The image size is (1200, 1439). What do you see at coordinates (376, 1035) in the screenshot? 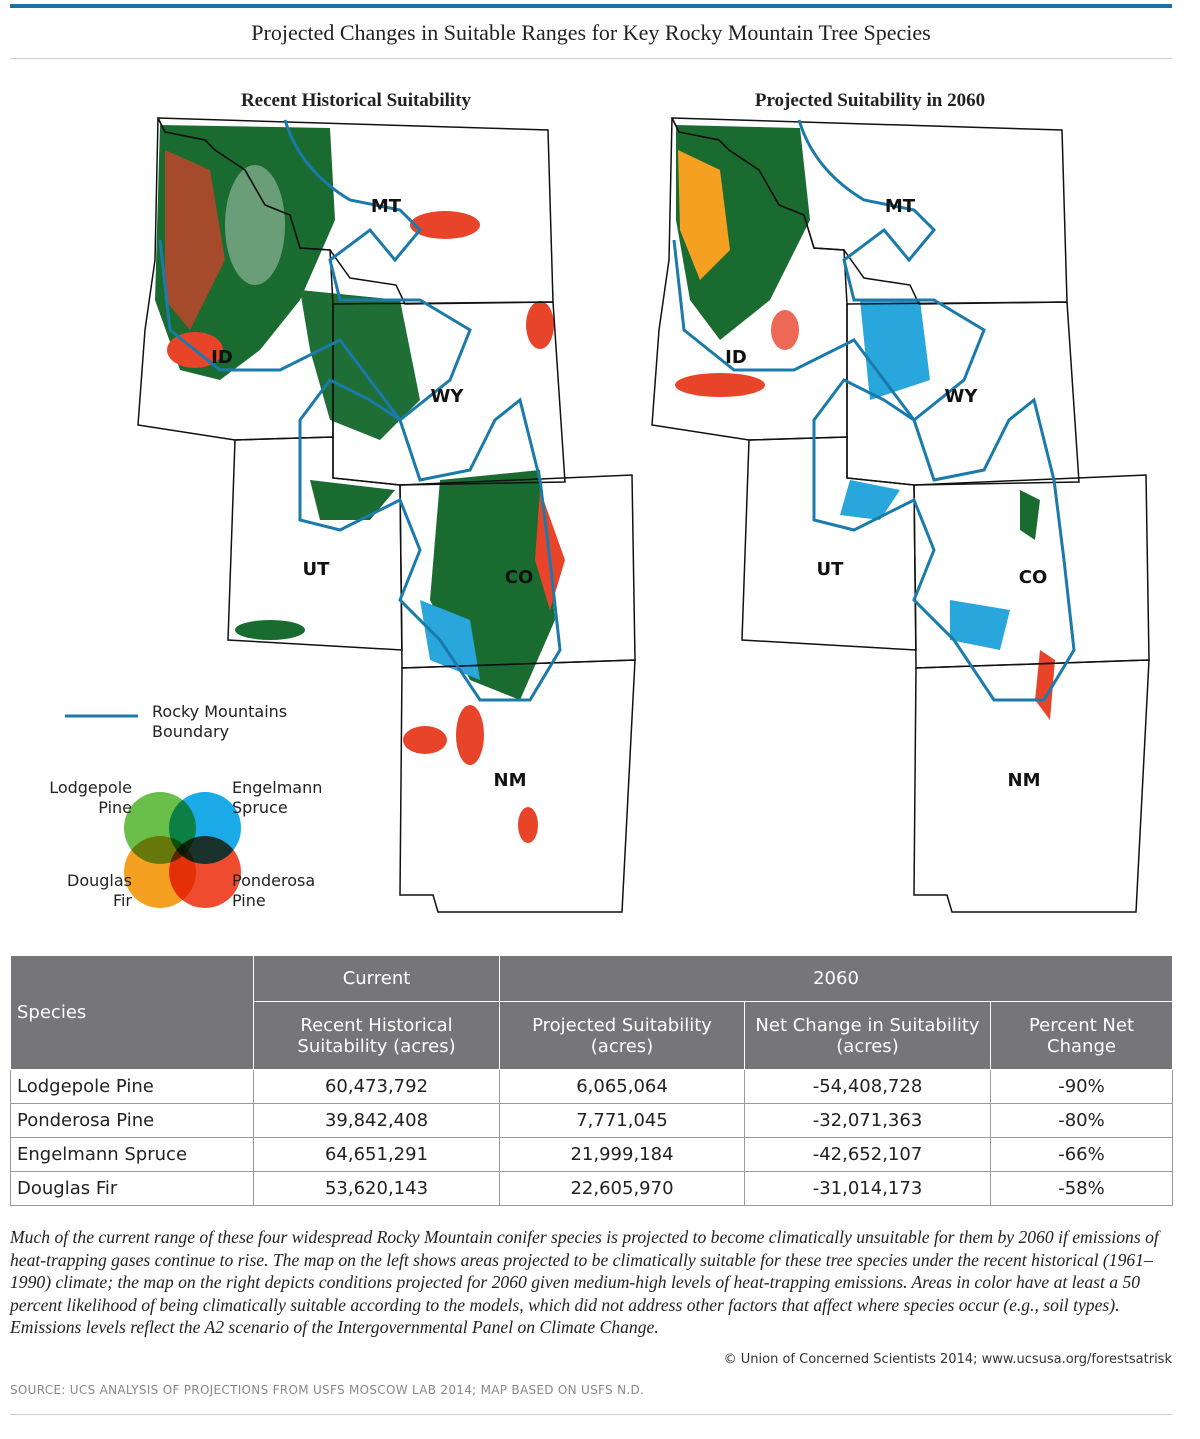
I see `header: Recent Historical Suitability (acres)` at bounding box center [376, 1035].